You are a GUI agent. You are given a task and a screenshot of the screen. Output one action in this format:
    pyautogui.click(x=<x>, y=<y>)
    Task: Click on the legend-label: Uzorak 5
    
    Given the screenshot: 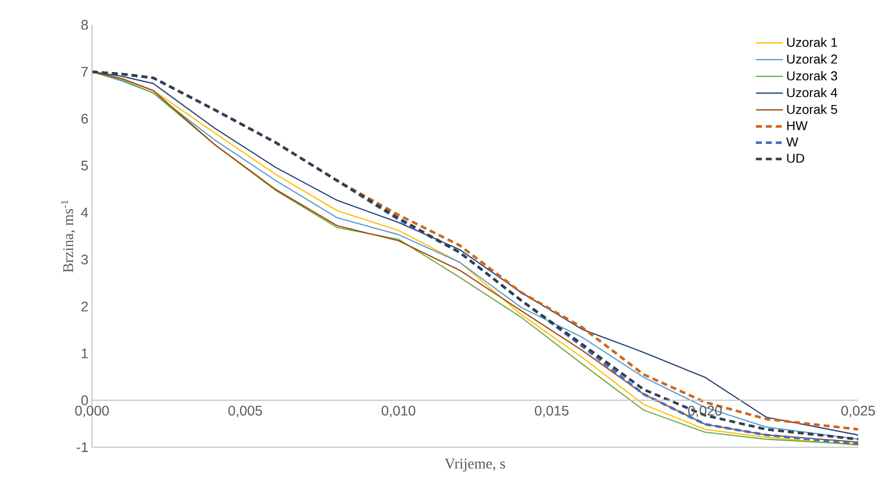 What is the action you would take?
    pyautogui.click(x=812, y=109)
    